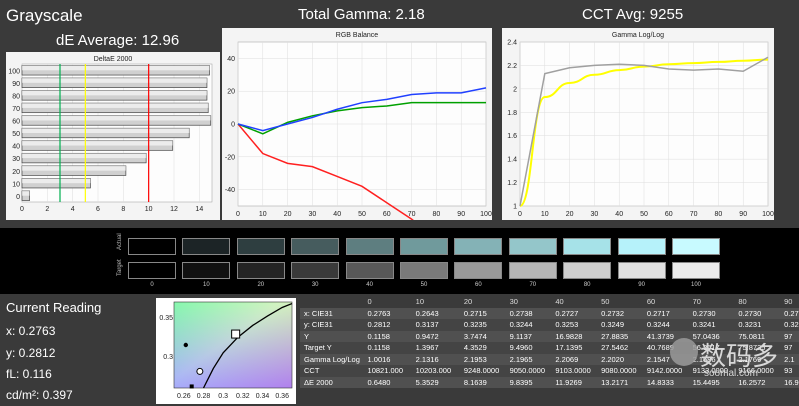  Describe the element at coordinates (574, 313) in the screenshot. I see `table-cell: 0.2727` at that location.